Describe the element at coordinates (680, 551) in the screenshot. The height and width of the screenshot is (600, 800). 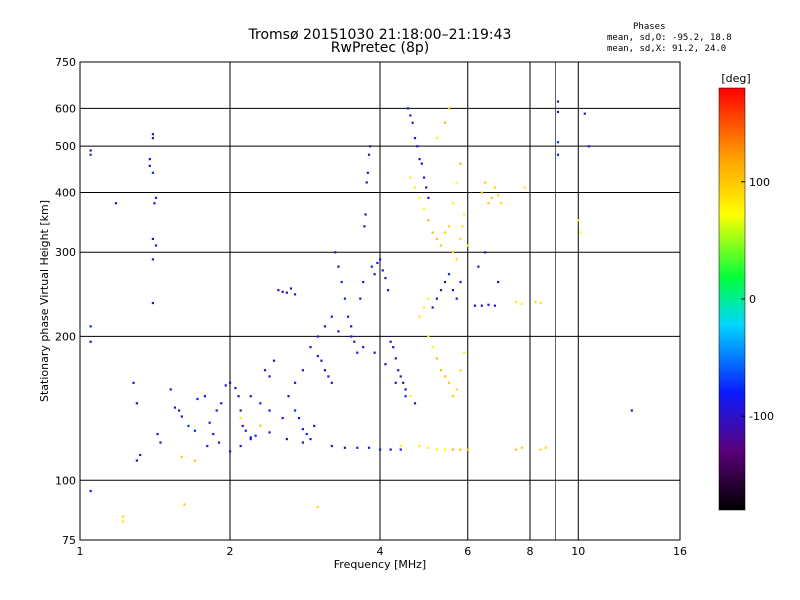
I see `x-tick-label: 16` at that location.